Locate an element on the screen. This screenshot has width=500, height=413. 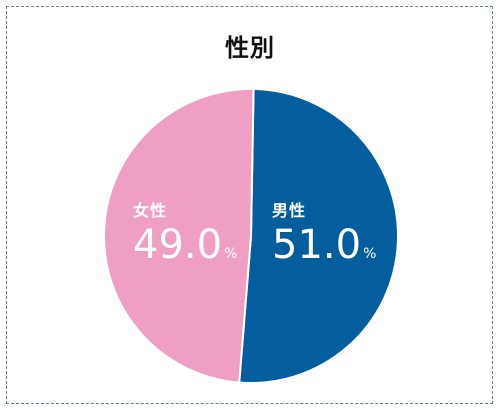
slice-name-male: 男性 is located at coordinates (289, 210).